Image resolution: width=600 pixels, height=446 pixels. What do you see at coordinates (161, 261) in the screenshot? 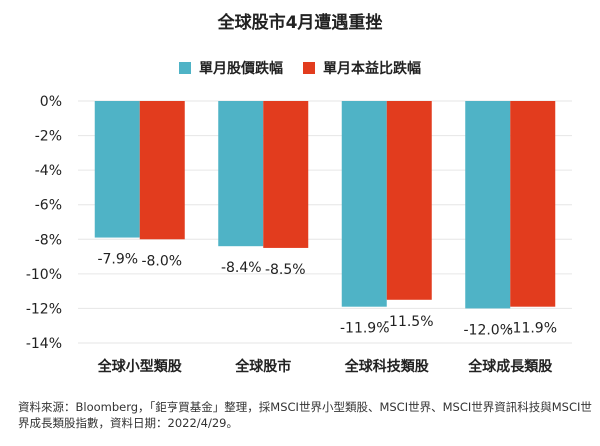
I see `data-label: -8.0%` at bounding box center [161, 261].